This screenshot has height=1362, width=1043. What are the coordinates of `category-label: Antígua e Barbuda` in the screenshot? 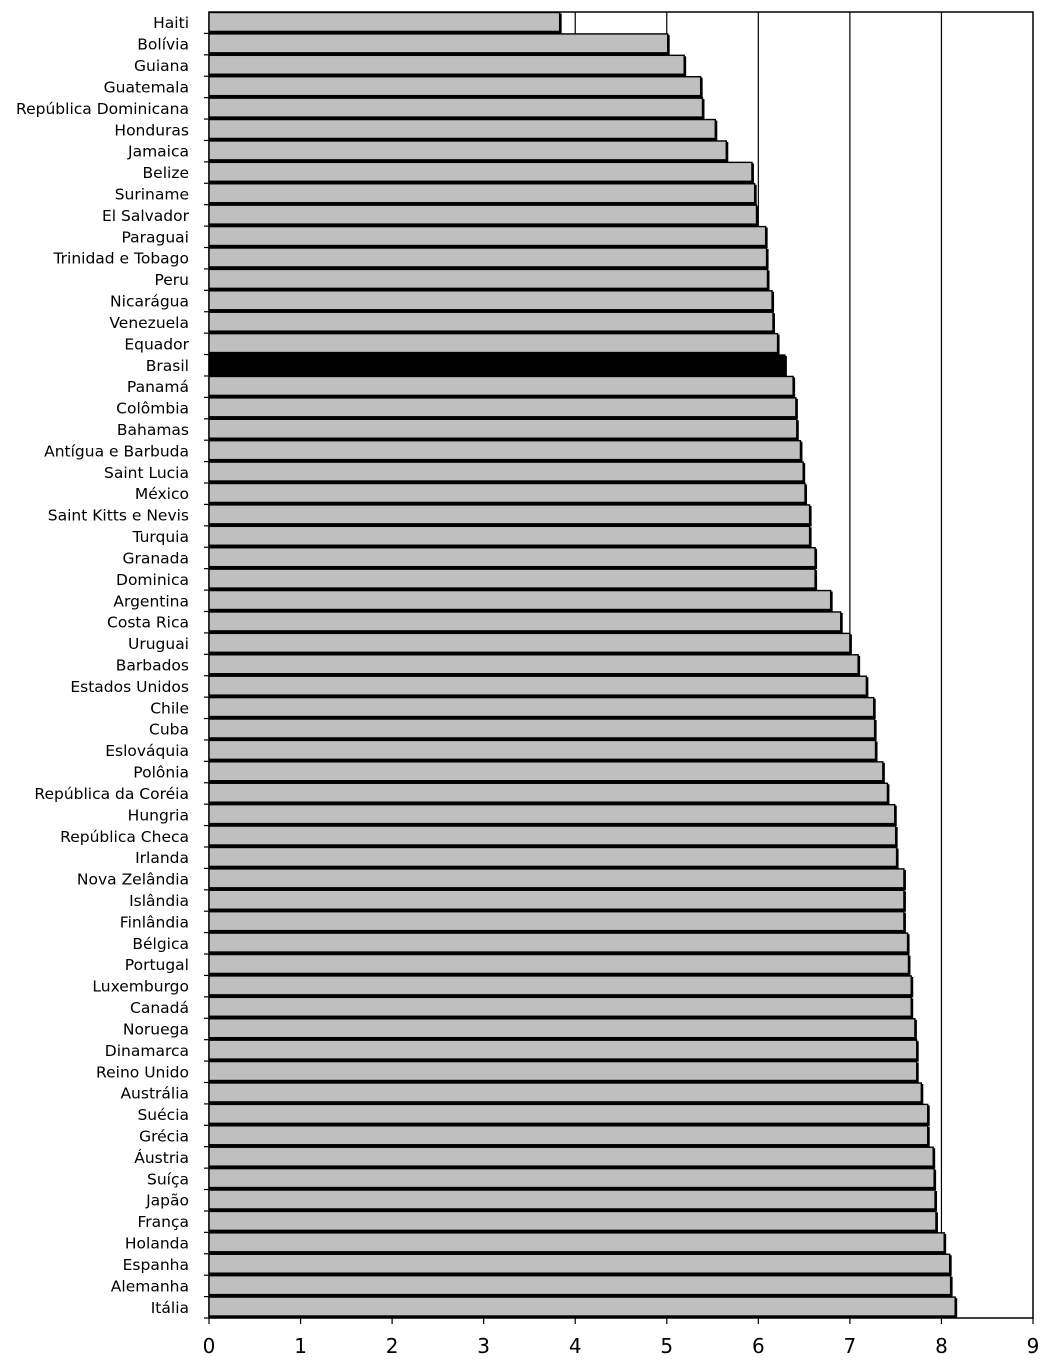 It's located at (116, 451).